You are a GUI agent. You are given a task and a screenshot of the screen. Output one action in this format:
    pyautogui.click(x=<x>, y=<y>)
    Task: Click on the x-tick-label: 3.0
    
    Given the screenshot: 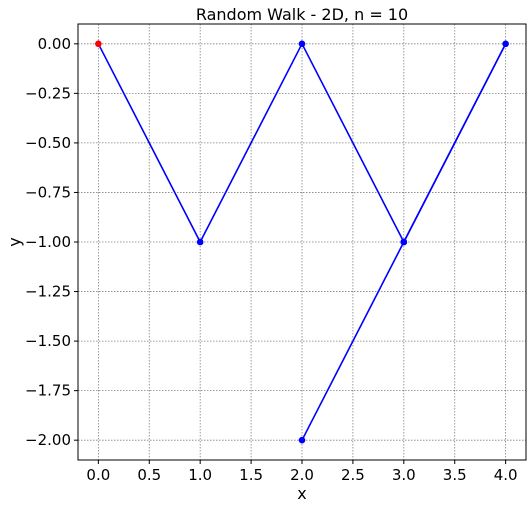 What is the action you would take?
    pyautogui.click(x=404, y=475)
    